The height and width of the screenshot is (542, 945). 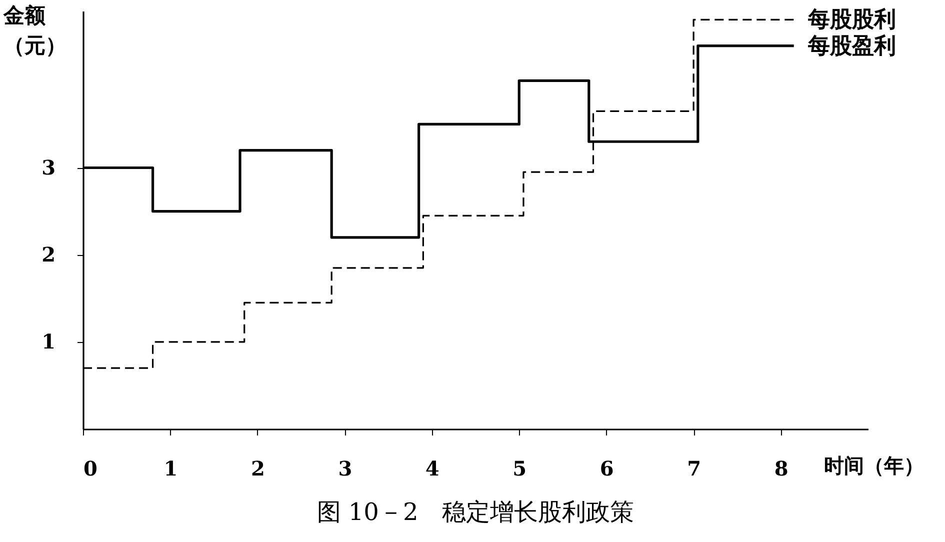 What do you see at coordinates (345, 468) in the screenshot?
I see `x-tick-label: 3` at bounding box center [345, 468].